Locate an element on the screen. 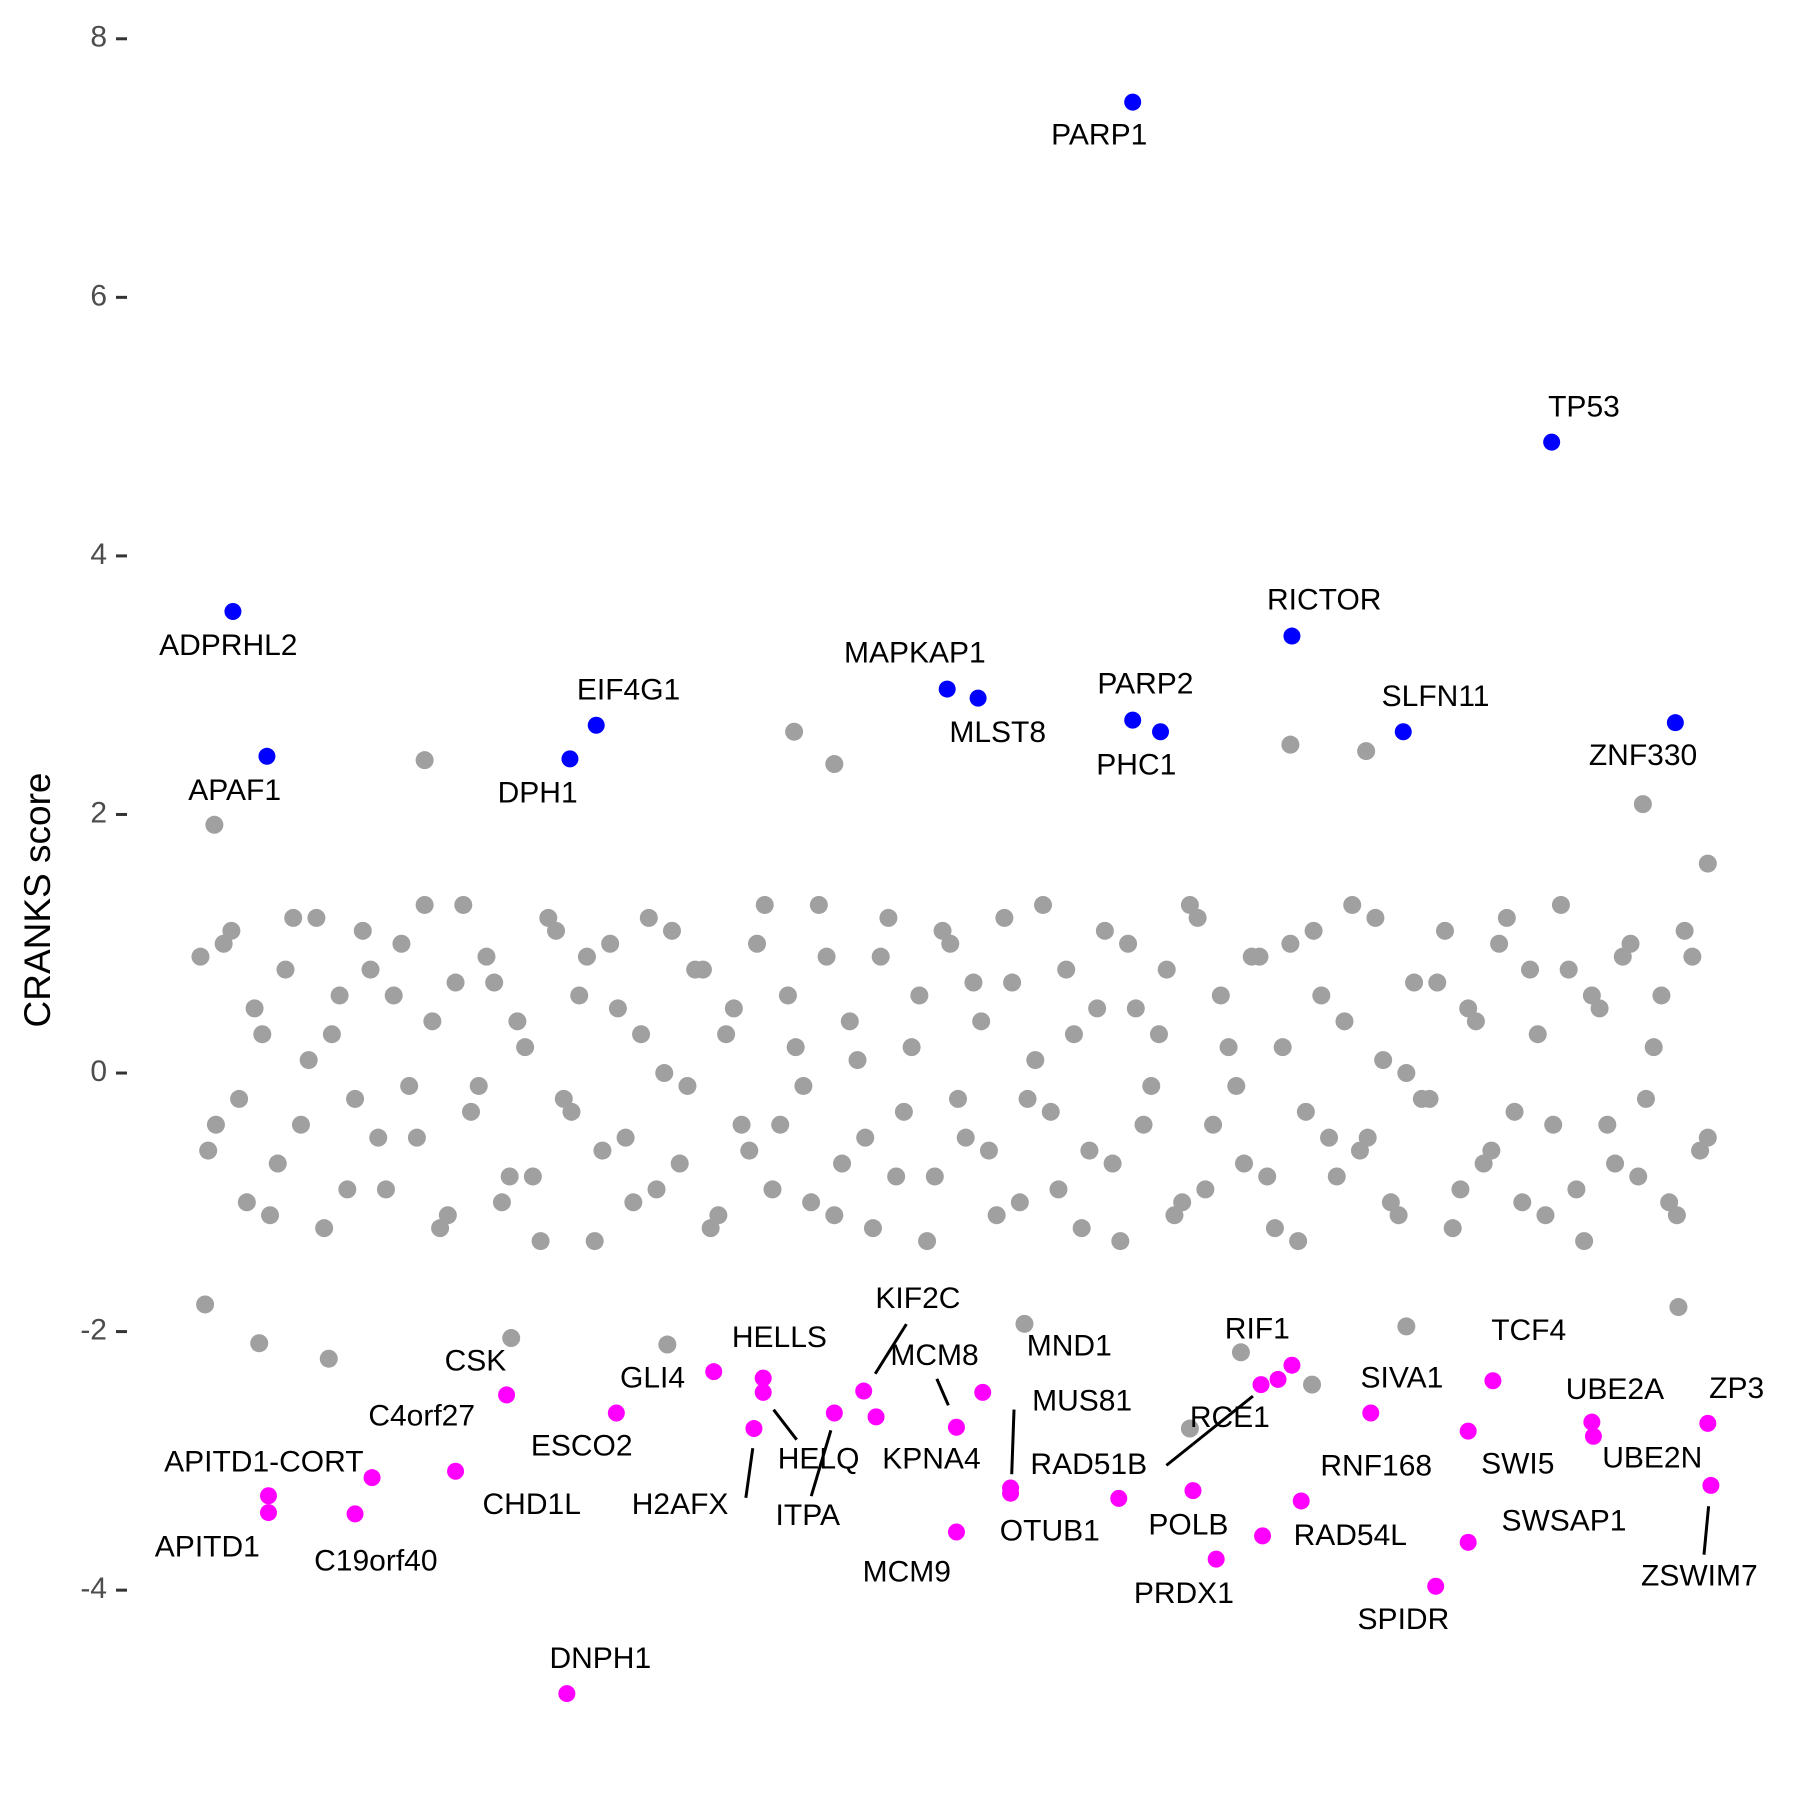  y-tick-label: 2 is located at coordinates (98, 812).